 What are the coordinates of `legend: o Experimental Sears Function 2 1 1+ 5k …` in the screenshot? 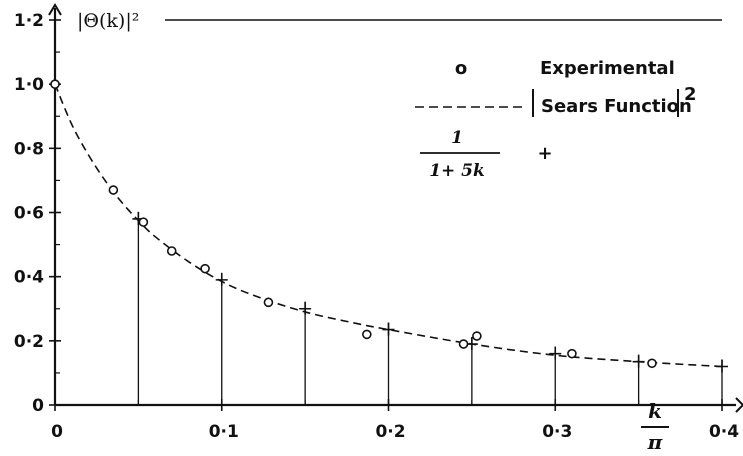 It's located at (556, 119).